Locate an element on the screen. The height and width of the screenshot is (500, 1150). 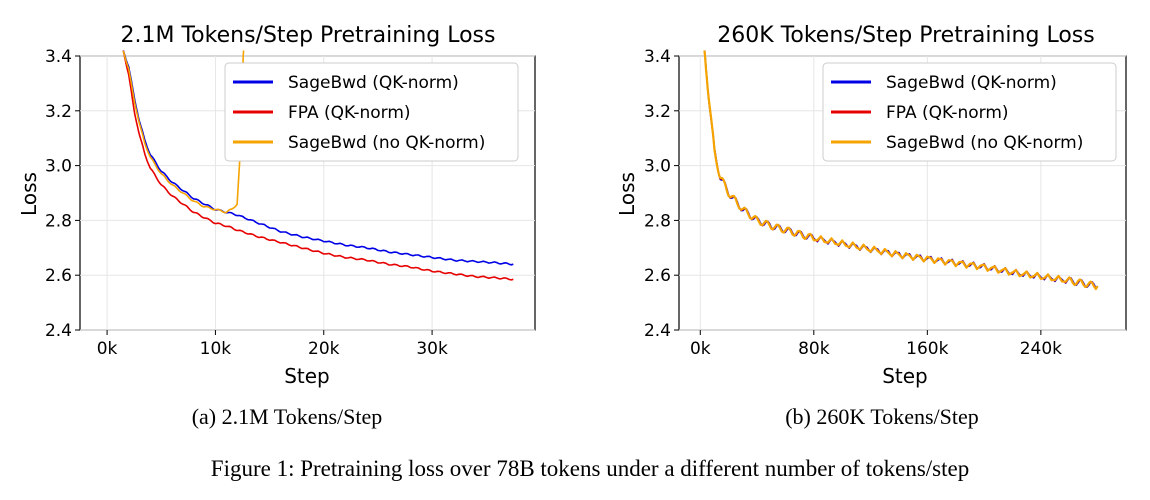
chart-title: 2.1M Tokens/Step Pretraining Loss is located at coordinates (308, 35).